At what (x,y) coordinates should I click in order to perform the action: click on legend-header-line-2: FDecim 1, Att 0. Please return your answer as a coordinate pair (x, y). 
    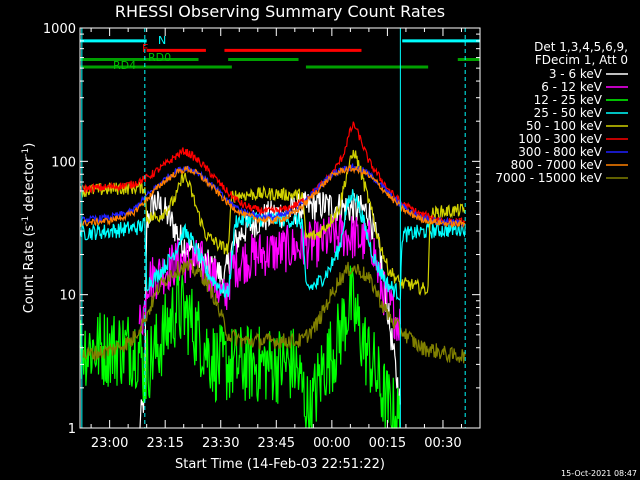
    Looking at the image, I should click on (581, 60).